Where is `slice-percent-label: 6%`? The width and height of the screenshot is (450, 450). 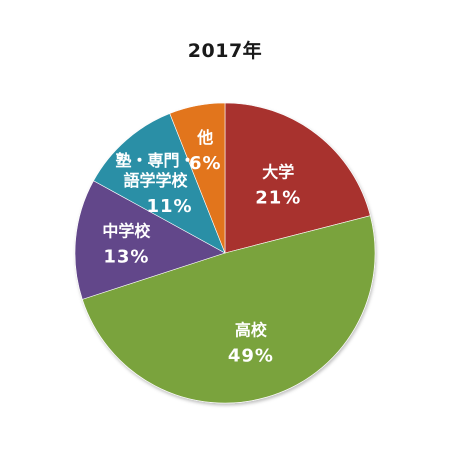 slice-percent-label: 6% is located at coordinates (205, 163).